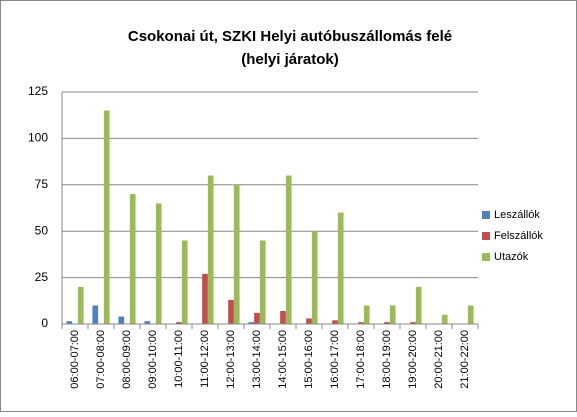 Image resolution: width=577 pixels, height=417 pixels. Describe the element at coordinates (465, 359) in the screenshot. I see `x-tick-label: 21:00-22:00` at that location.